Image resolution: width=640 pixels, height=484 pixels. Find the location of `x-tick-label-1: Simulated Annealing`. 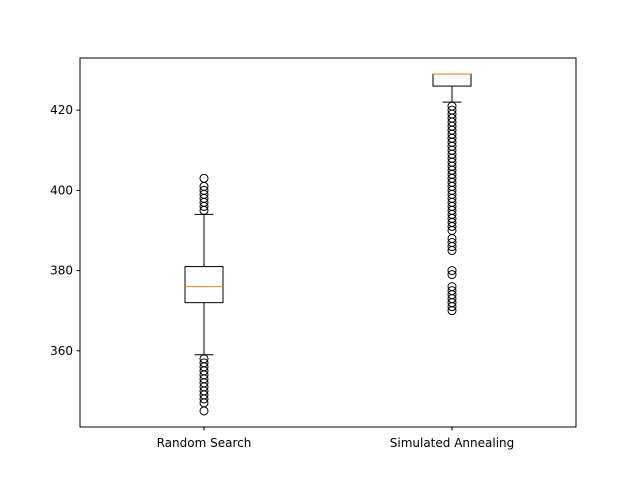

x-tick-label-1: Simulated Annealing is located at coordinates (452, 443).